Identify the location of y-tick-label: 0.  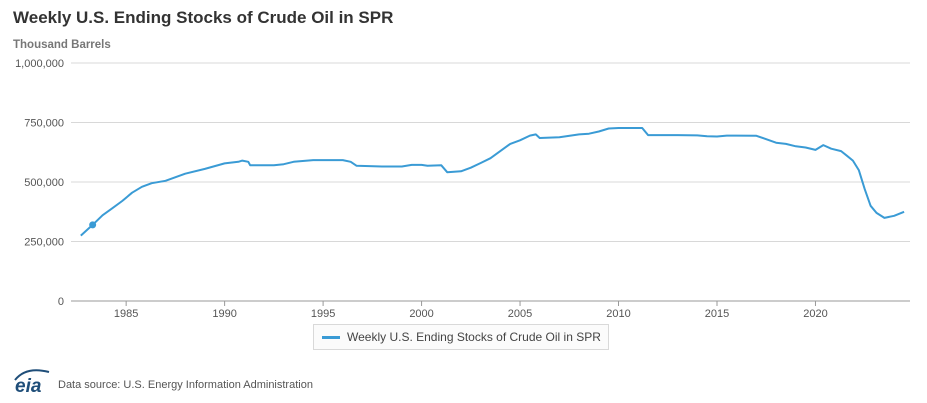
(61, 302).